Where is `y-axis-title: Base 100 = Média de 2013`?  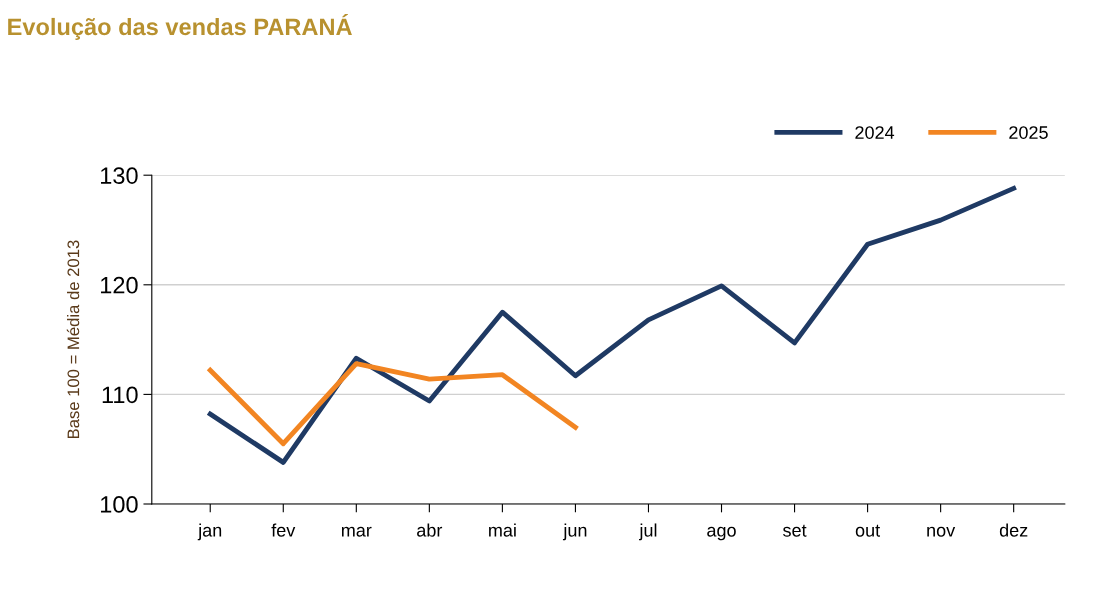 y-axis-title: Base 100 = Média de 2013 is located at coordinates (73, 339).